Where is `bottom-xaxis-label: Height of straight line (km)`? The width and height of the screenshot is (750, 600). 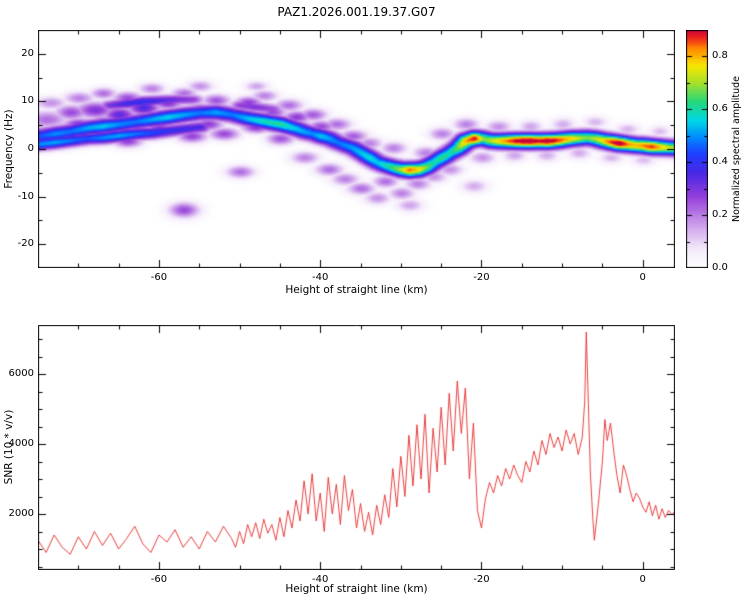 bottom-xaxis-label: Height of straight line (km) is located at coordinates (356, 589).